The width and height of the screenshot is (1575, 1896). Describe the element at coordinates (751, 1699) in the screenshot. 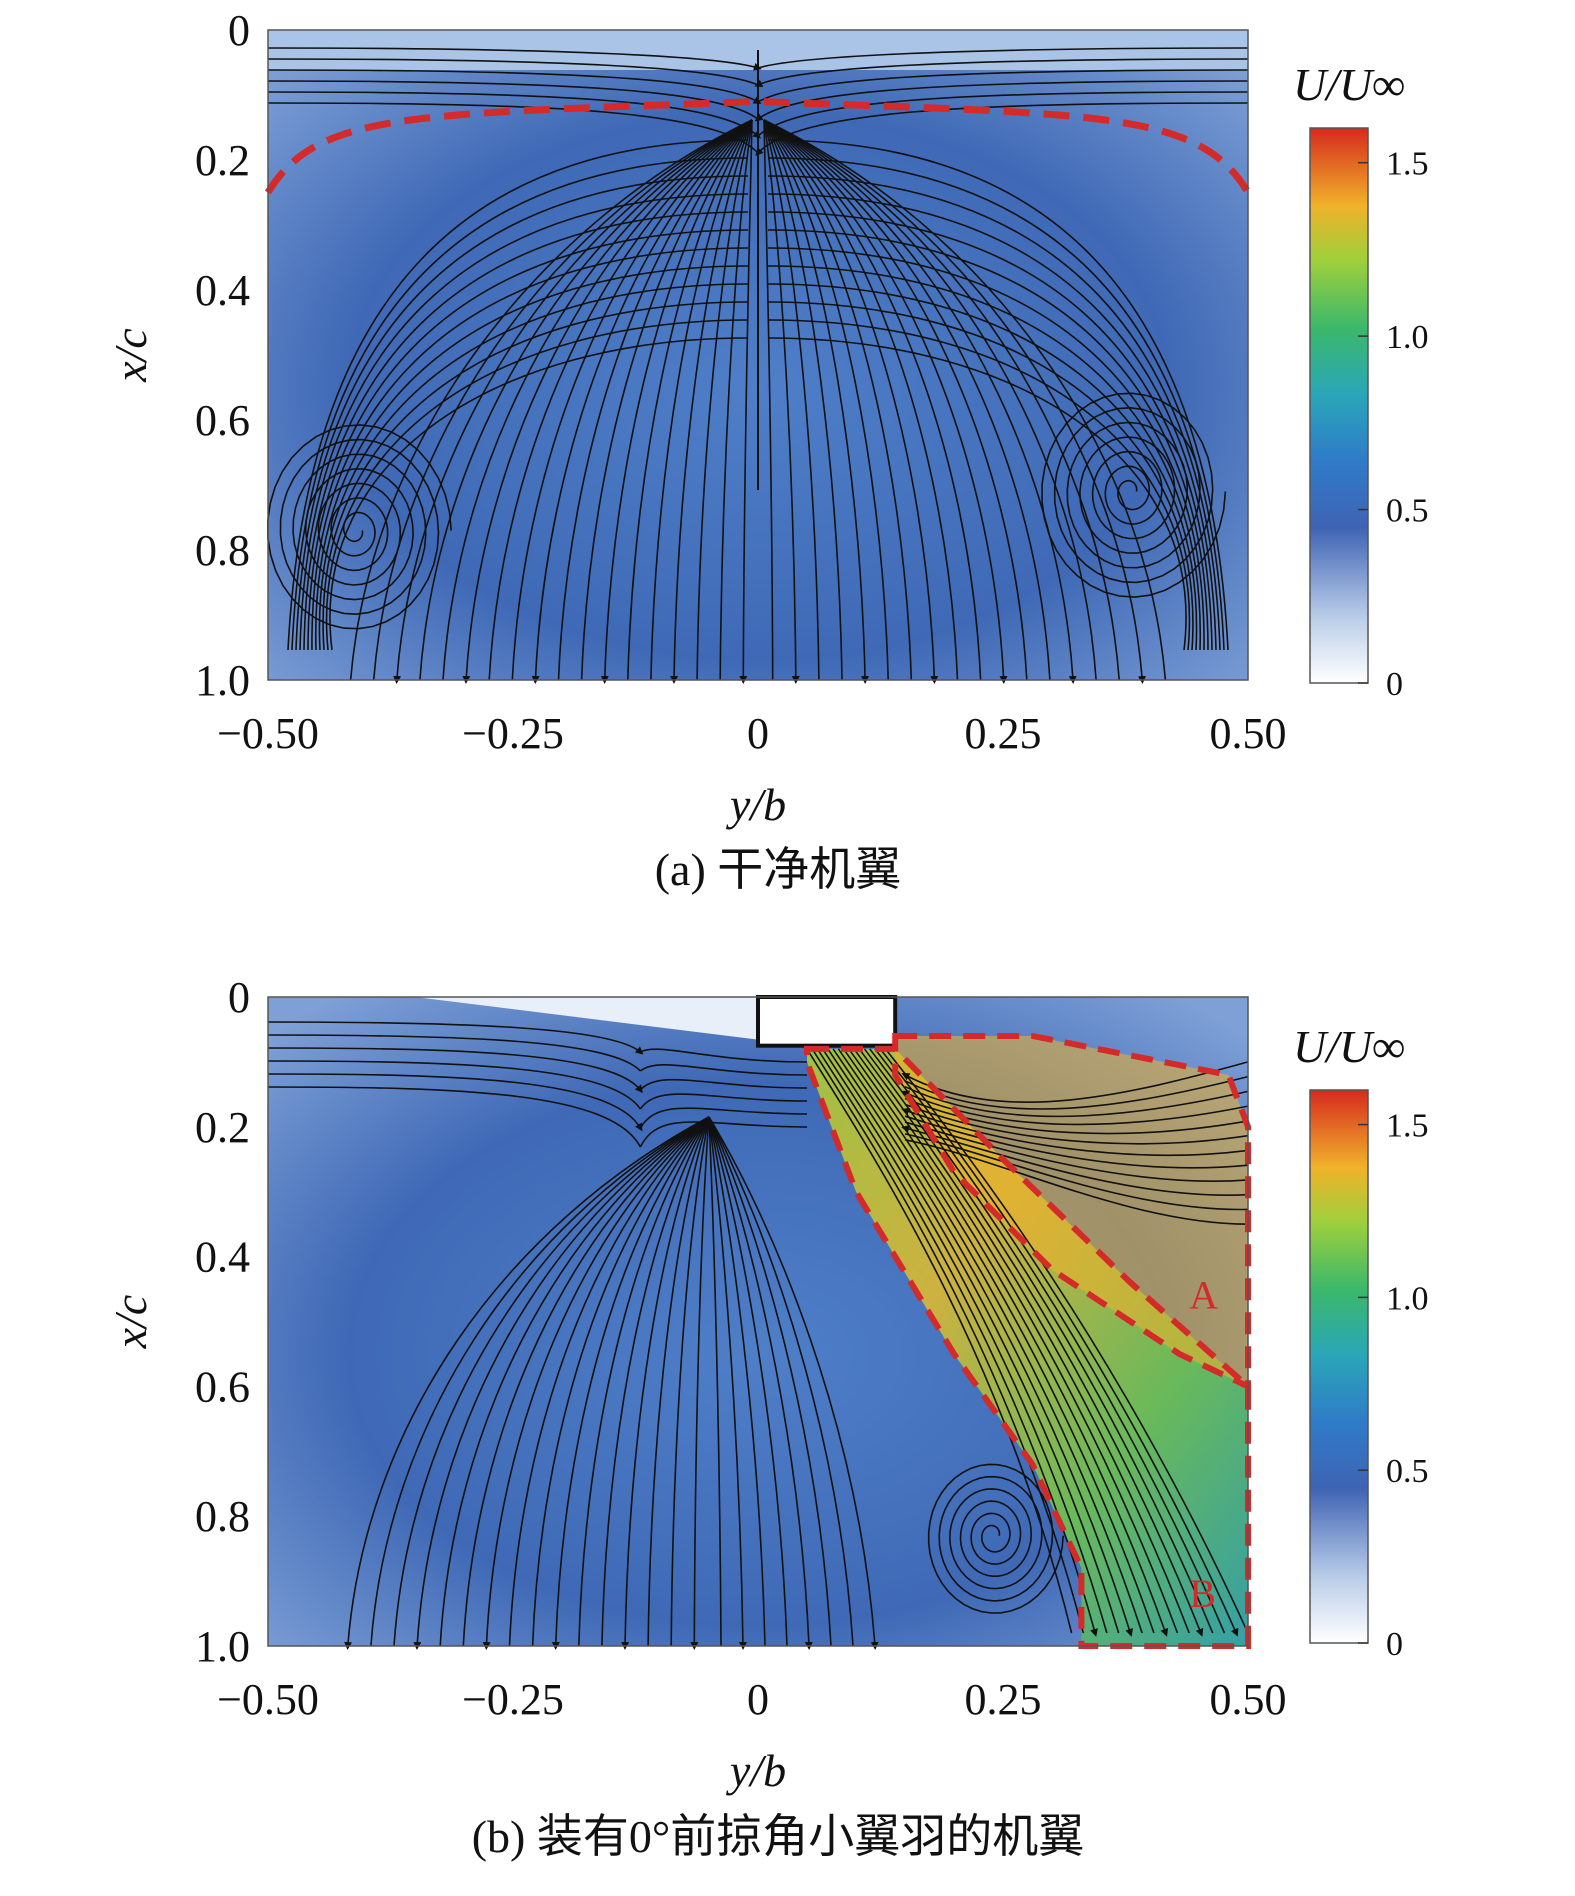

I see `panel-b-x-ticks: −0.50 −0.25 0 0.25 0.50` at that location.